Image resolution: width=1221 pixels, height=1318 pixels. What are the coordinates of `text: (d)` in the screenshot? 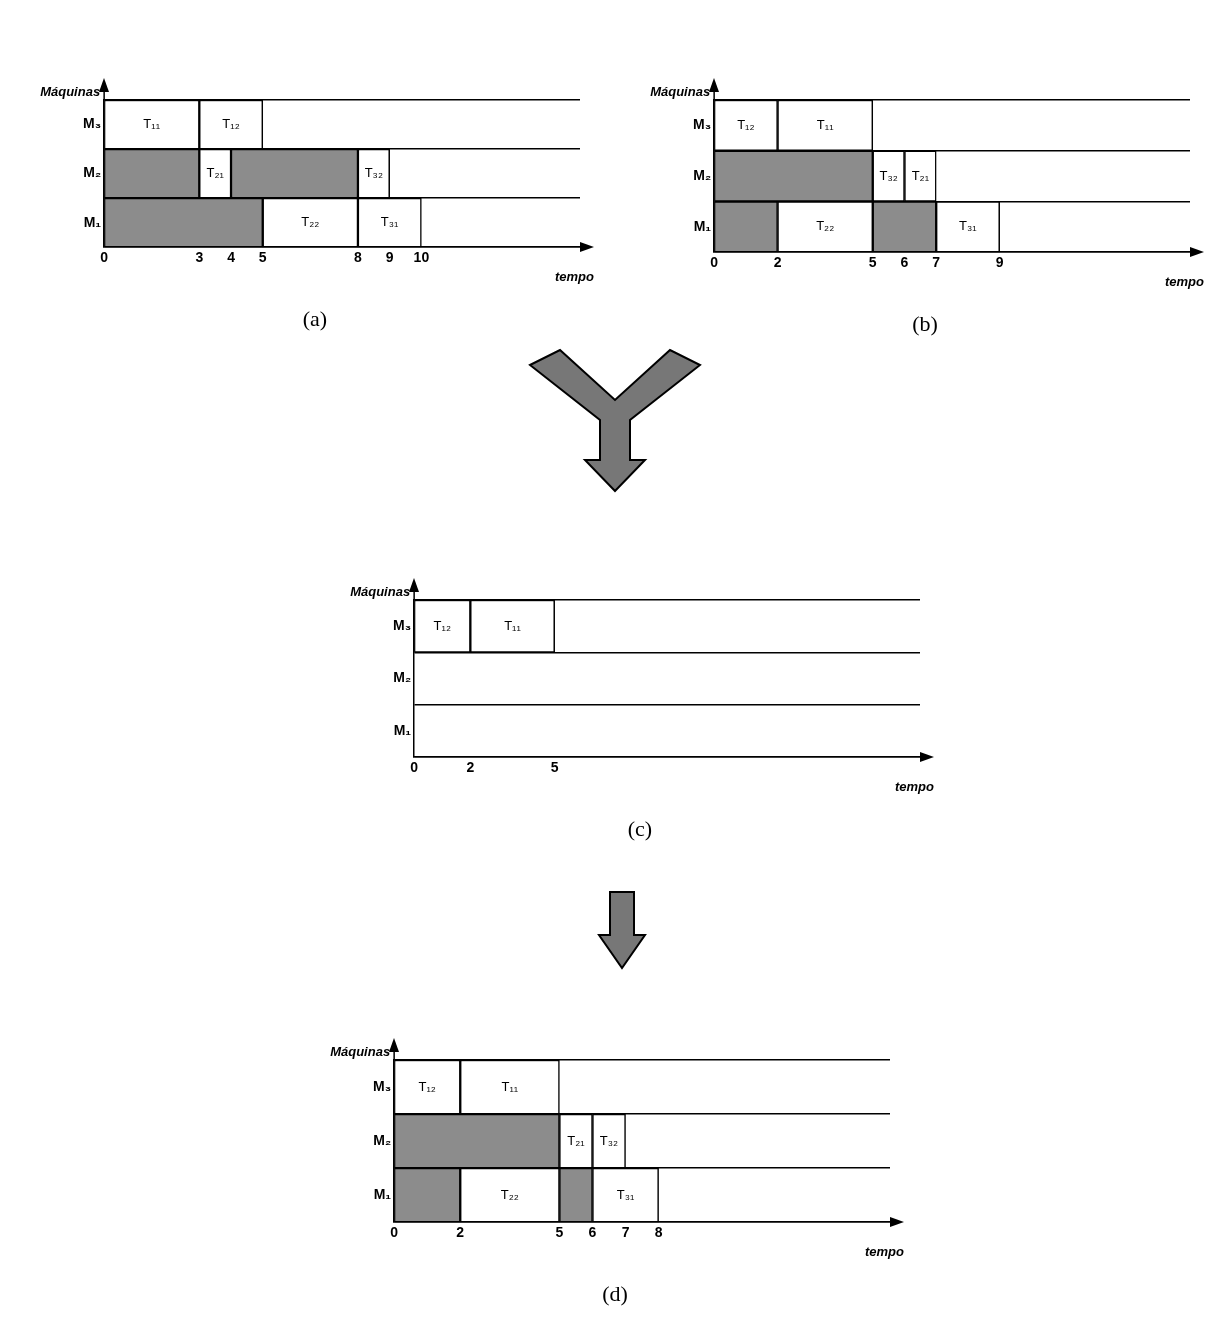 It's located at (615, 1294).